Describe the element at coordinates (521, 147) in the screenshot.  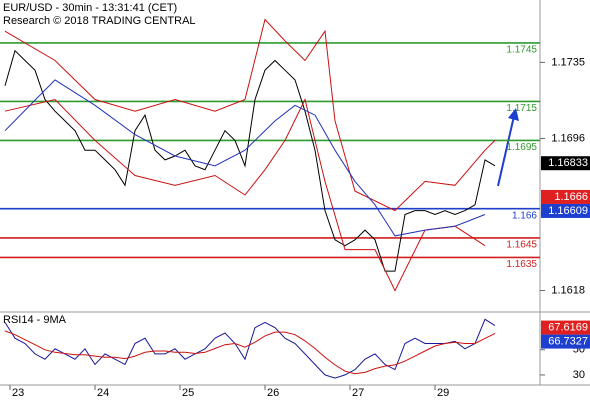
I see `level-label: 1.1695` at that location.